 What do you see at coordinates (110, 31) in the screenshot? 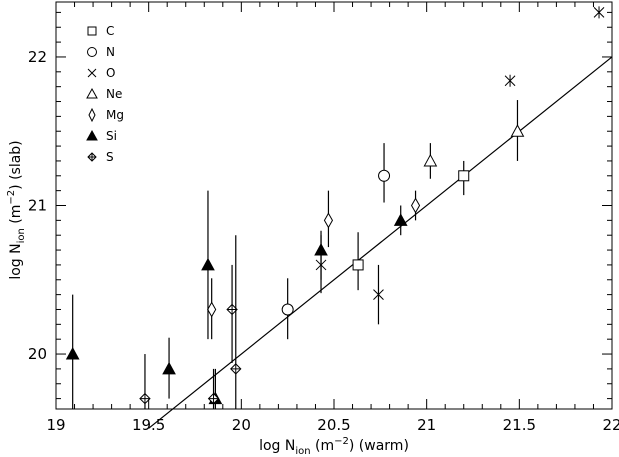
I see `legend-label: C` at bounding box center [110, 31].